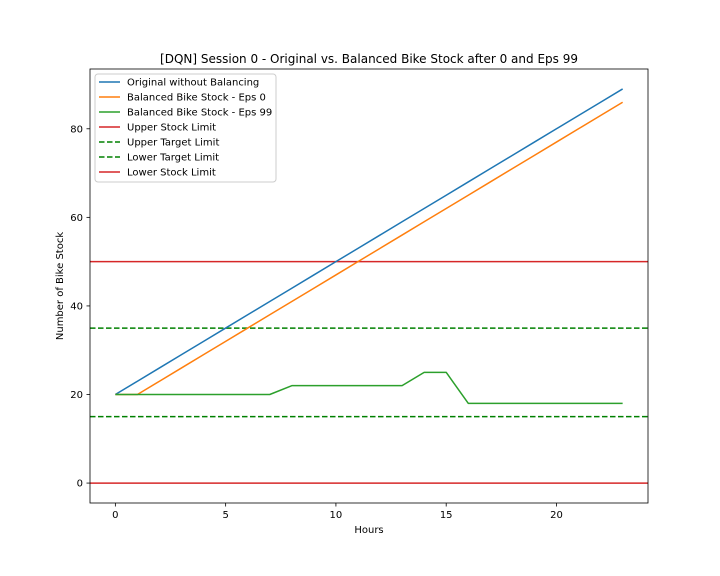 This screenshot has width=720, height=576. I want to click on x-tick-label: 5, so click(225, 515).